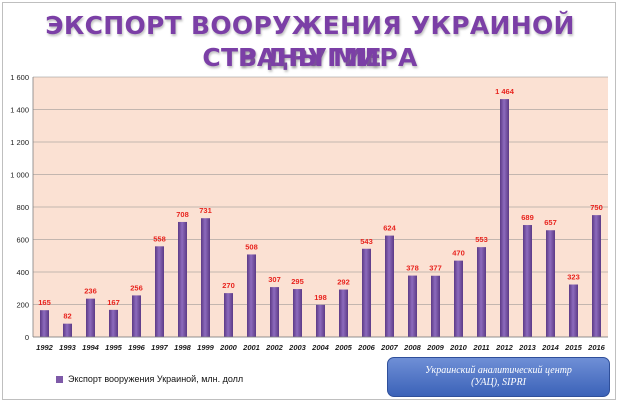  Describe the element at coordinates (389, 228) in the screenshot. I see `data-label: 624` at that location.